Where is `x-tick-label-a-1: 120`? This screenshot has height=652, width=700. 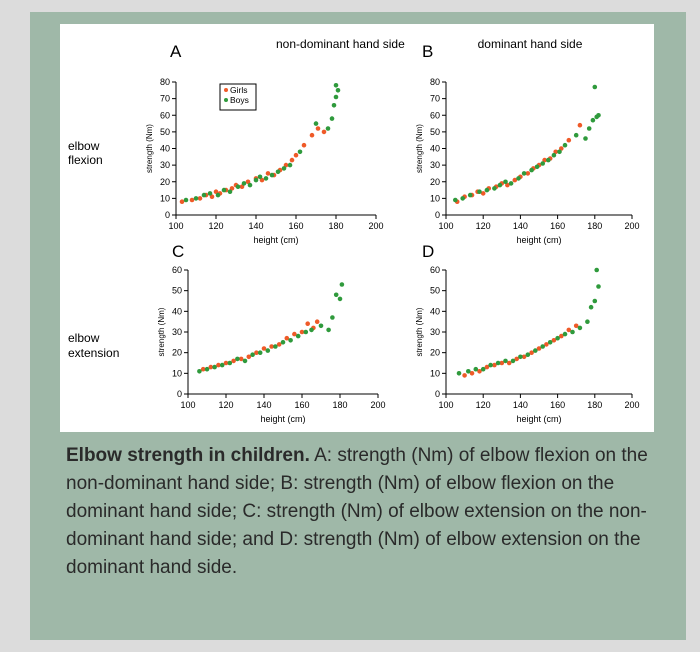
x-tick-label-a-1: 120 is located at coordinates (215, 226).